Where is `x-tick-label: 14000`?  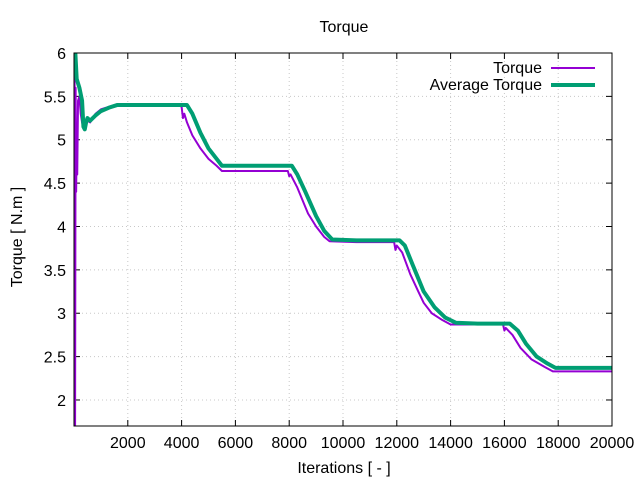 x-tick-label: 14000 is located at coordinates (450, 443).